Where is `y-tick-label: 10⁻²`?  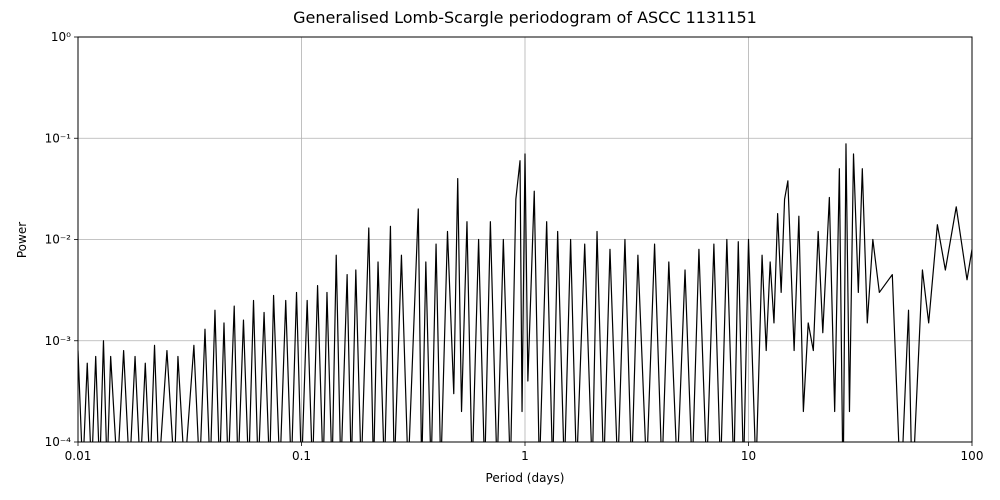 y-tick-label: 10⁻² is located at coordinates (58, 240).